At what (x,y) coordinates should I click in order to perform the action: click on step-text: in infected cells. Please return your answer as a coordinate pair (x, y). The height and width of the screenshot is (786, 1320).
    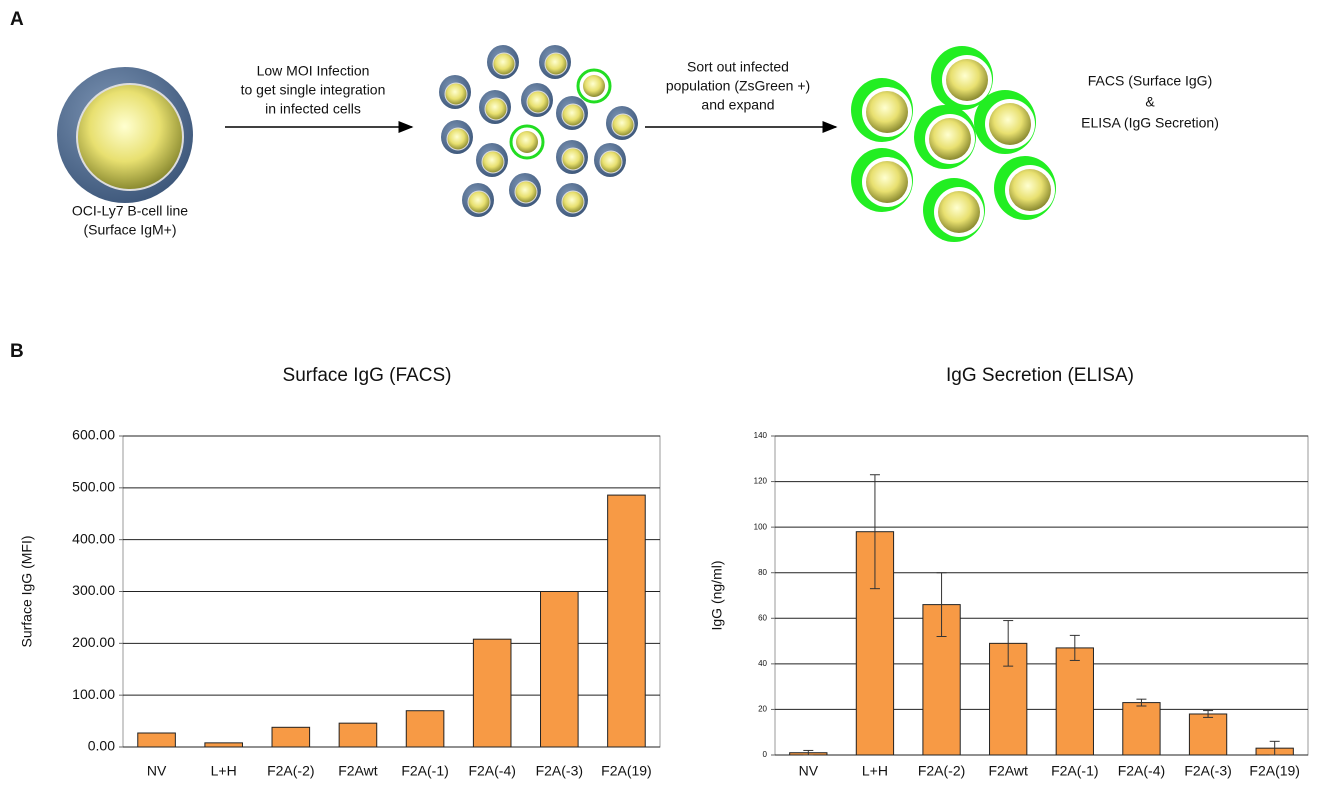
    Looking at the image, I should click on (313, 109).